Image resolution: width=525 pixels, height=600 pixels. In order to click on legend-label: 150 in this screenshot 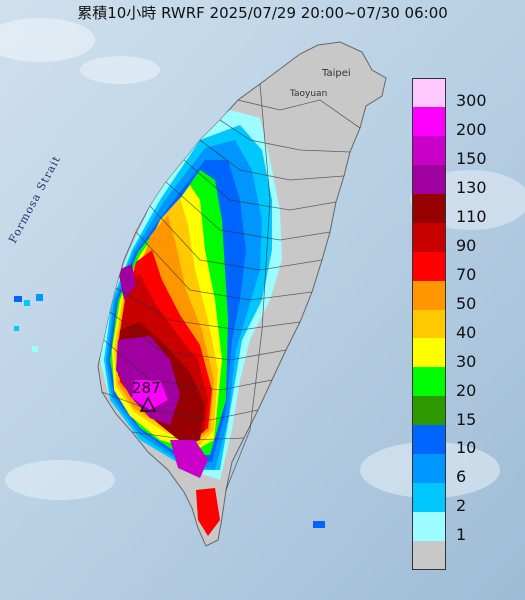, I will do `click(471, 159)`.